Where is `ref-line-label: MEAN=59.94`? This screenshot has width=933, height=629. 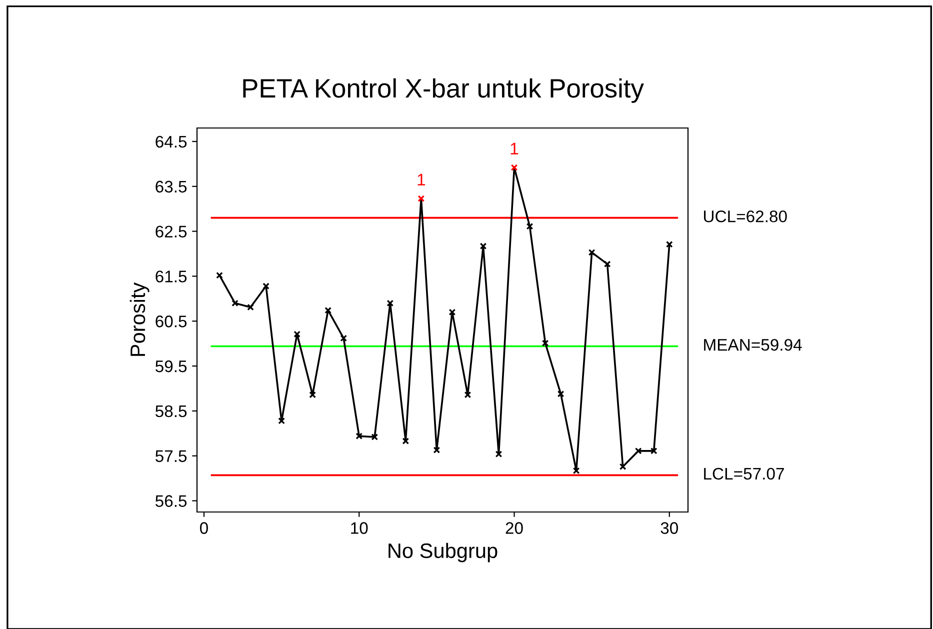
ref-line-label: MEAN=59.94 is located at coordinates (753, 344).